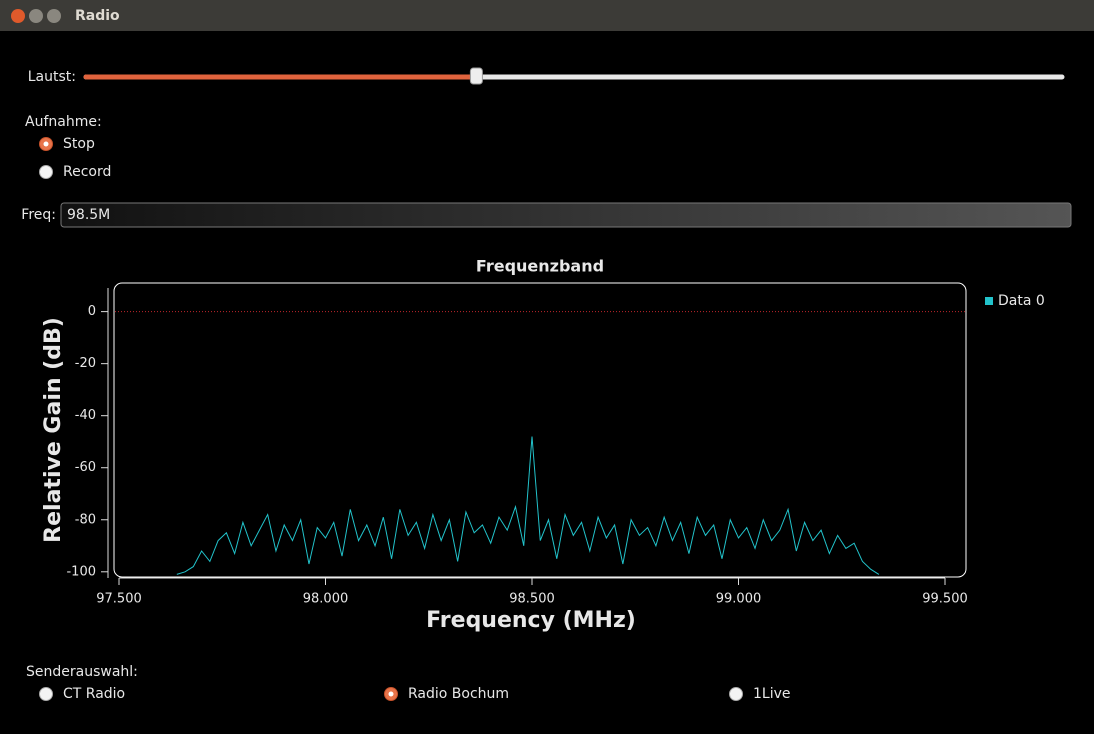 The width and height of the screenshot is (1094, 734). I want to click on volume-label: Lautst:, so click(52, 77).